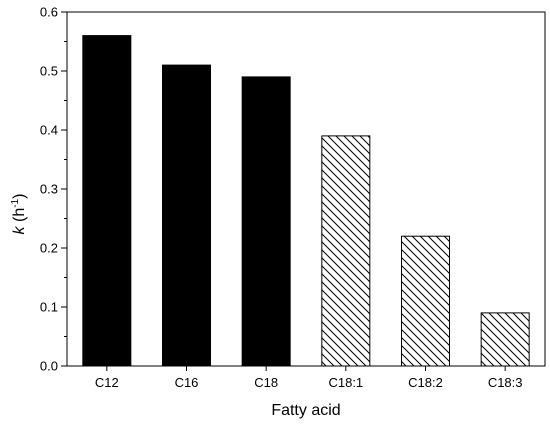 The image size is (550, 425). Describe the element at coordinates (49, 71) in the screenshot. I see `y-tick-label: 0.5` at that location.